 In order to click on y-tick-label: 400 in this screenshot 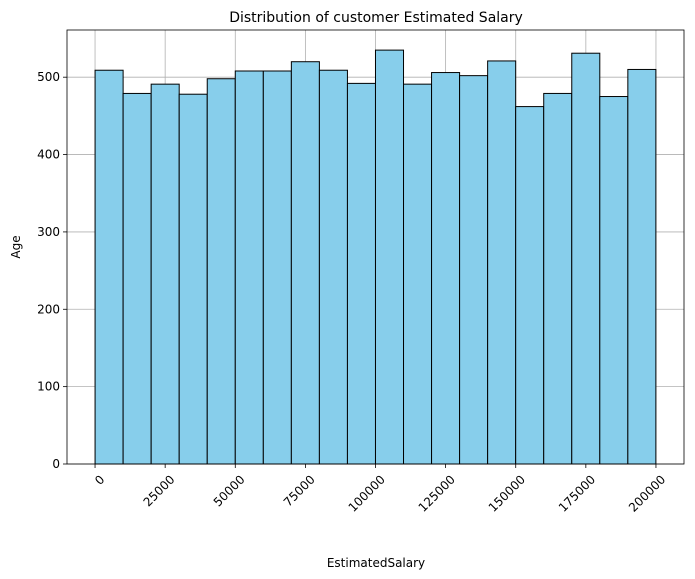, I will do `click(48, 155)`.